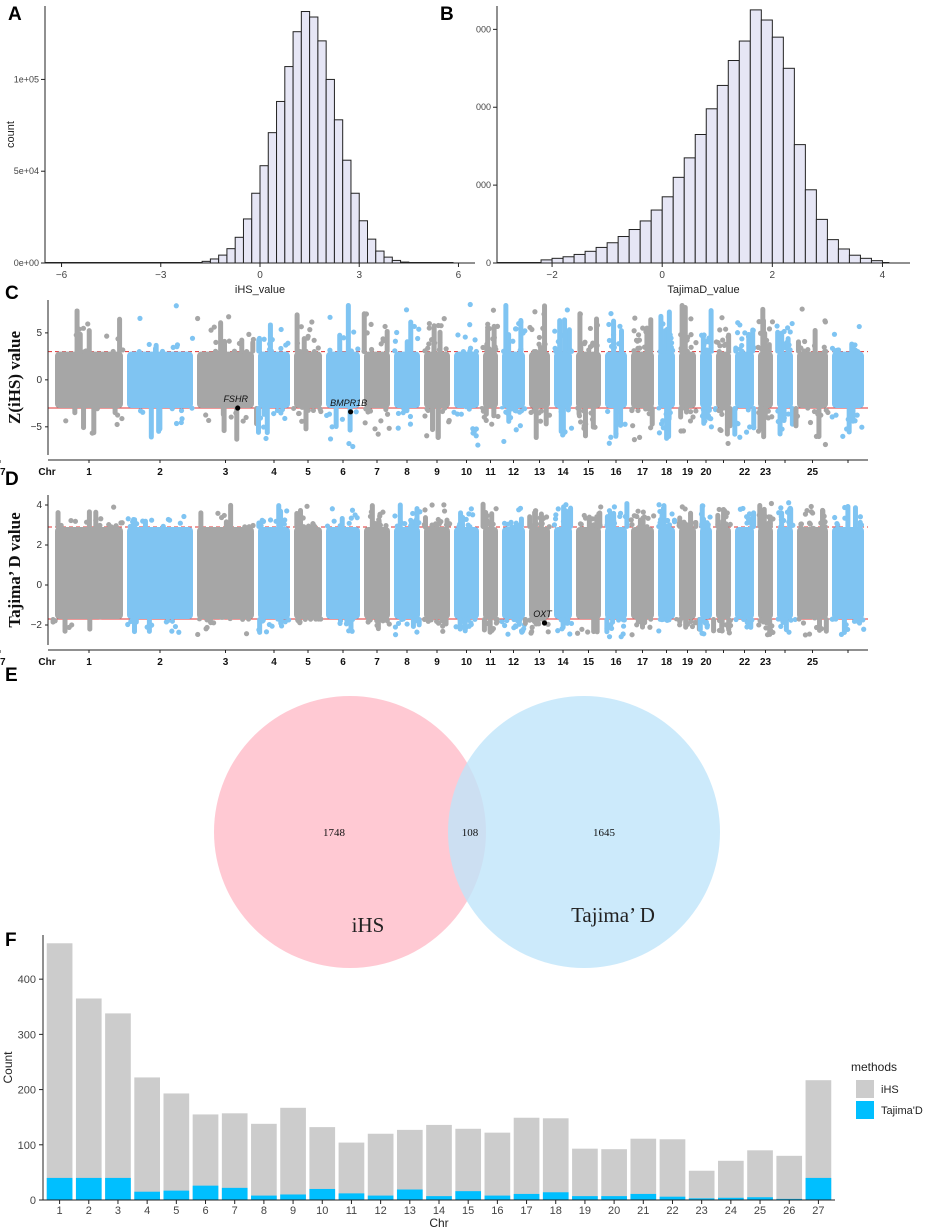 The image size is (927, 1228). What do you see at coordinates (89, 472) in the screenshot?
I see `chr-label: 1` at bounding box center [89, 472].